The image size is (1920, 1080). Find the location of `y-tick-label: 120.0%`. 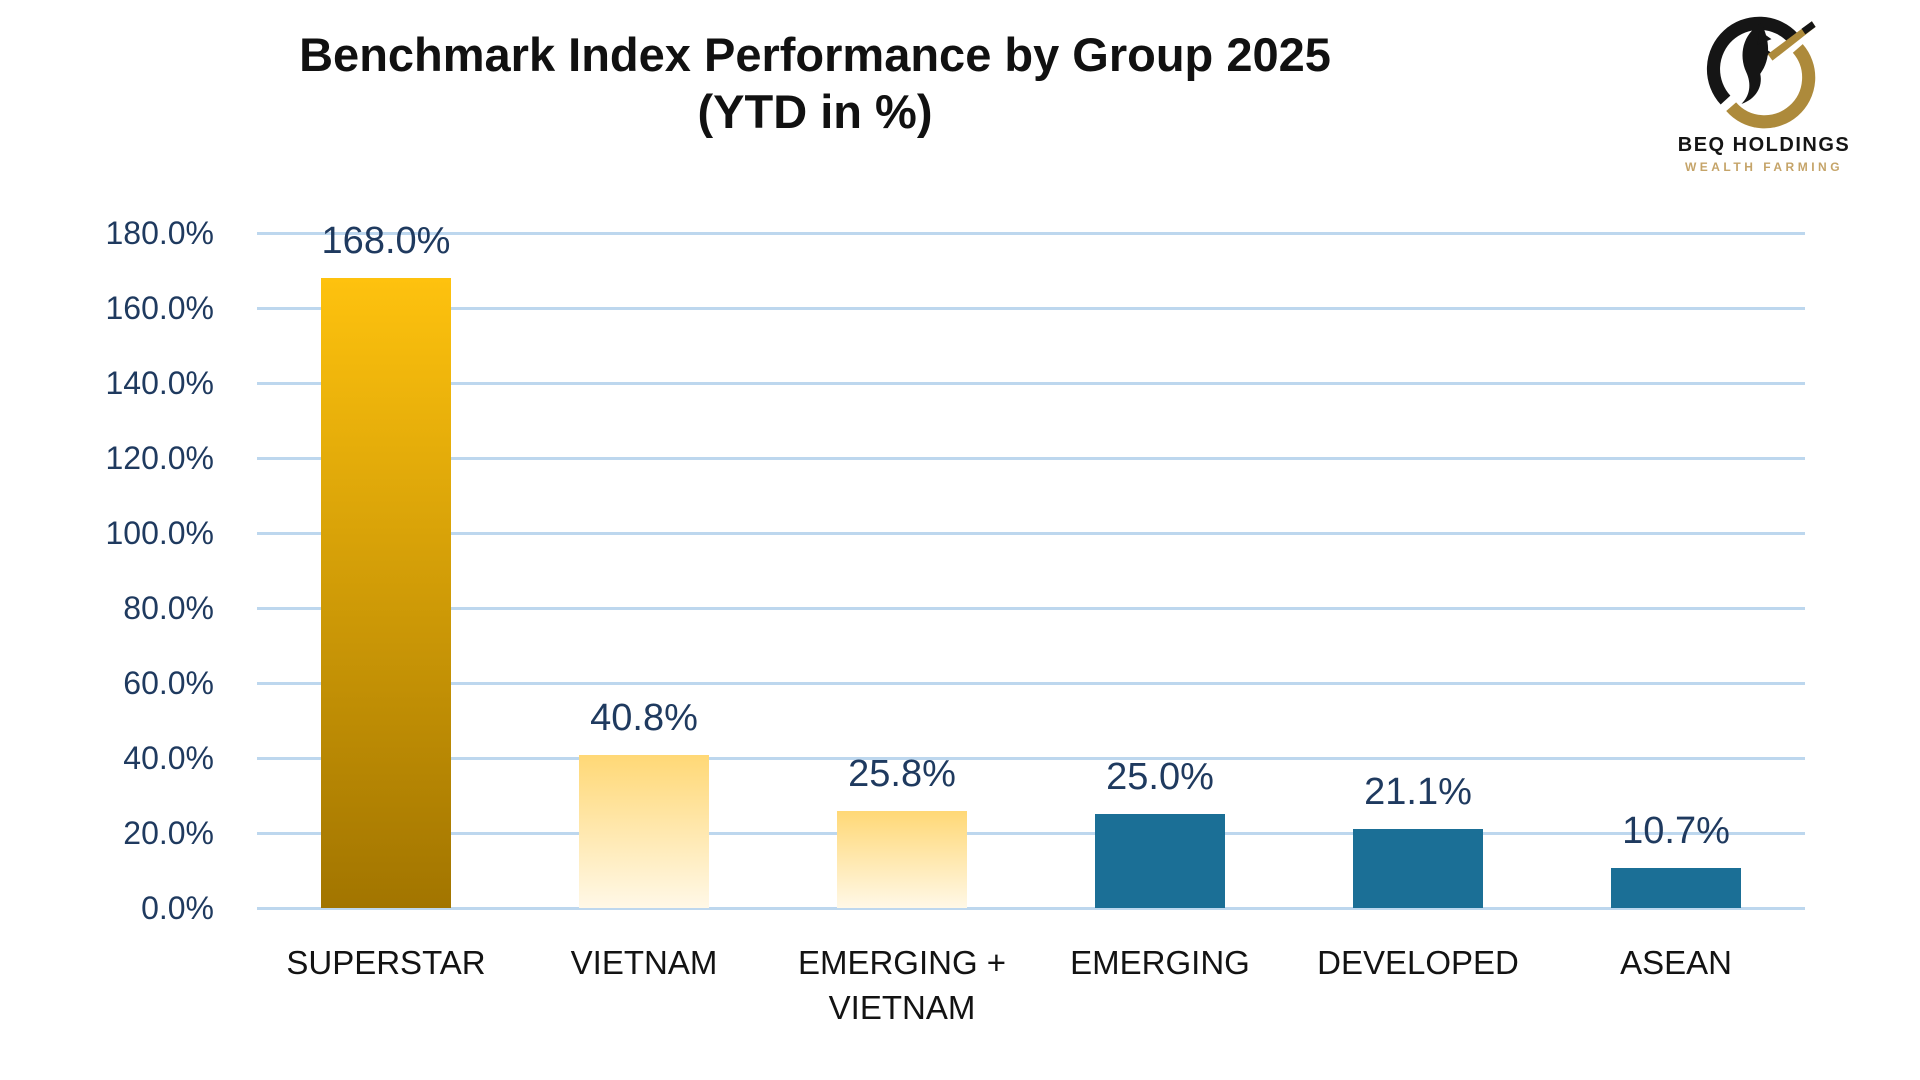

y-tick-label: 120.0% is located at coordinates (159, 458).